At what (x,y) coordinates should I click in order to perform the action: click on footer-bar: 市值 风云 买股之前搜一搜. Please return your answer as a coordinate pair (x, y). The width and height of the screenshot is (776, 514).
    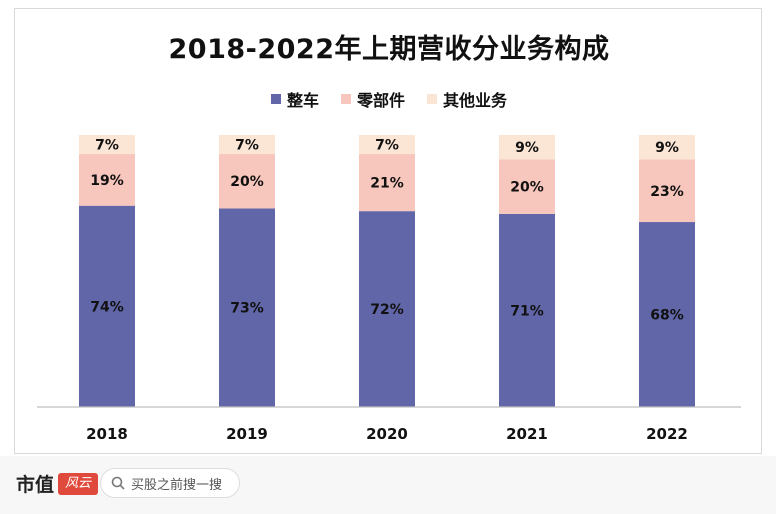
    Looking at the image, I should click on (388, 485).